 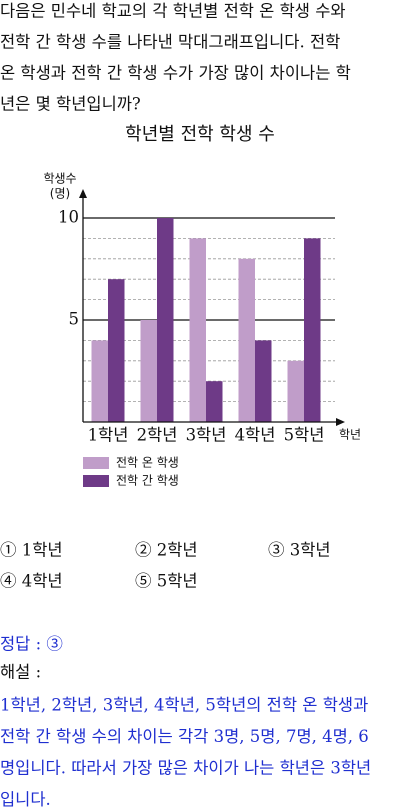 I want to click on x-tick-label: 2학년, so click(x=157, y=435).